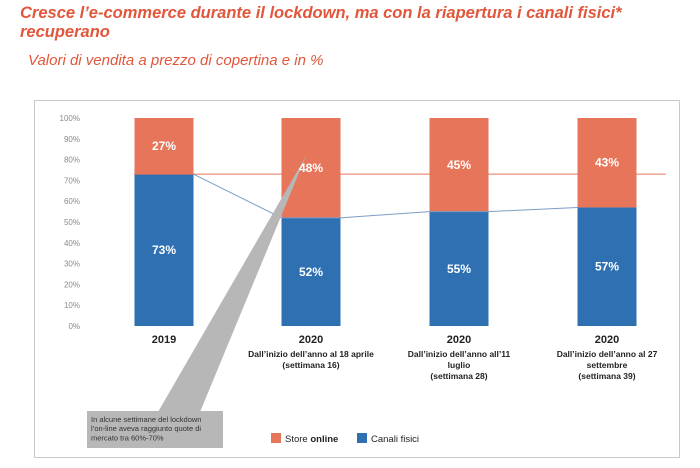 This screenshot has width=700, height=468. I want to click on x-category-sublabel: luglio, so click(459, 365).